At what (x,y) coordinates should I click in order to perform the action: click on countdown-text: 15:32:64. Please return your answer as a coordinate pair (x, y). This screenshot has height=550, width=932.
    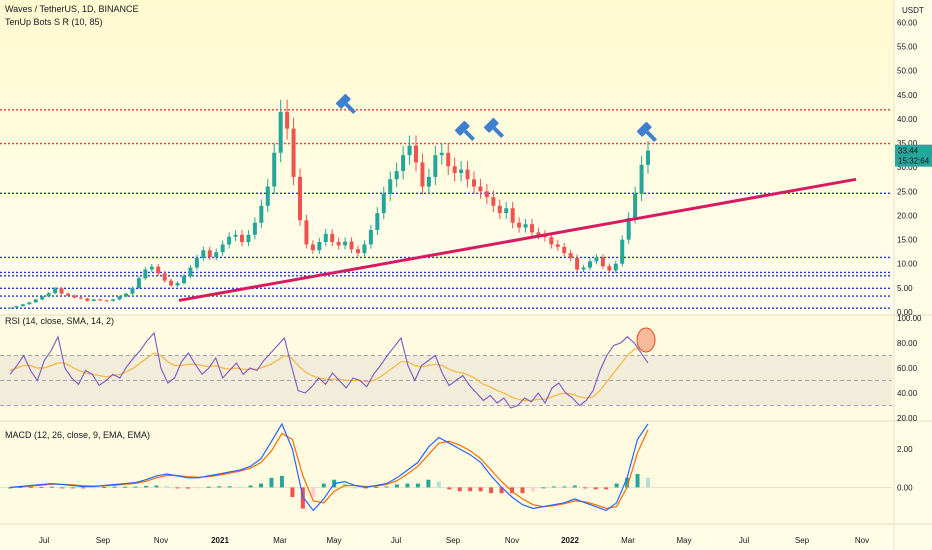
    Looking at the image, I should click on (914, 161).